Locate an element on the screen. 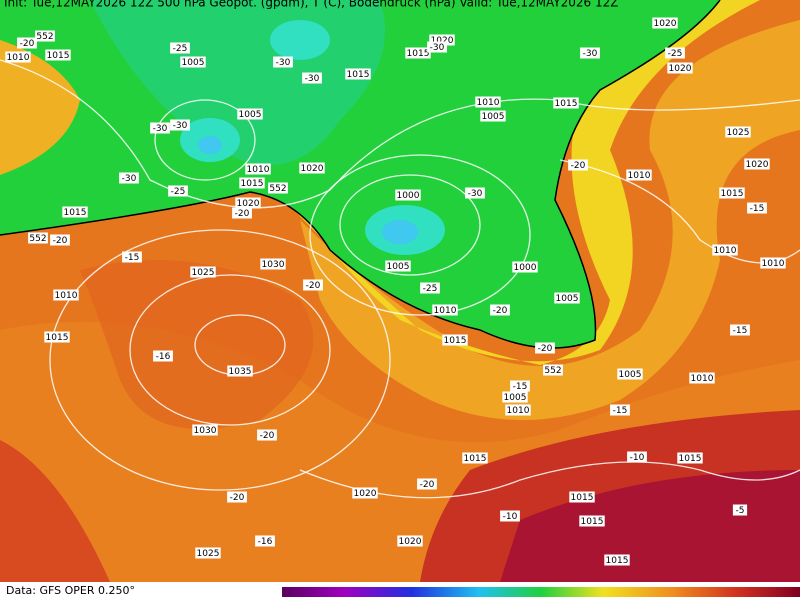 The image size is (800, 600). footer: Data: GFS OPER 0.250° is located at coordinates (70, 590).